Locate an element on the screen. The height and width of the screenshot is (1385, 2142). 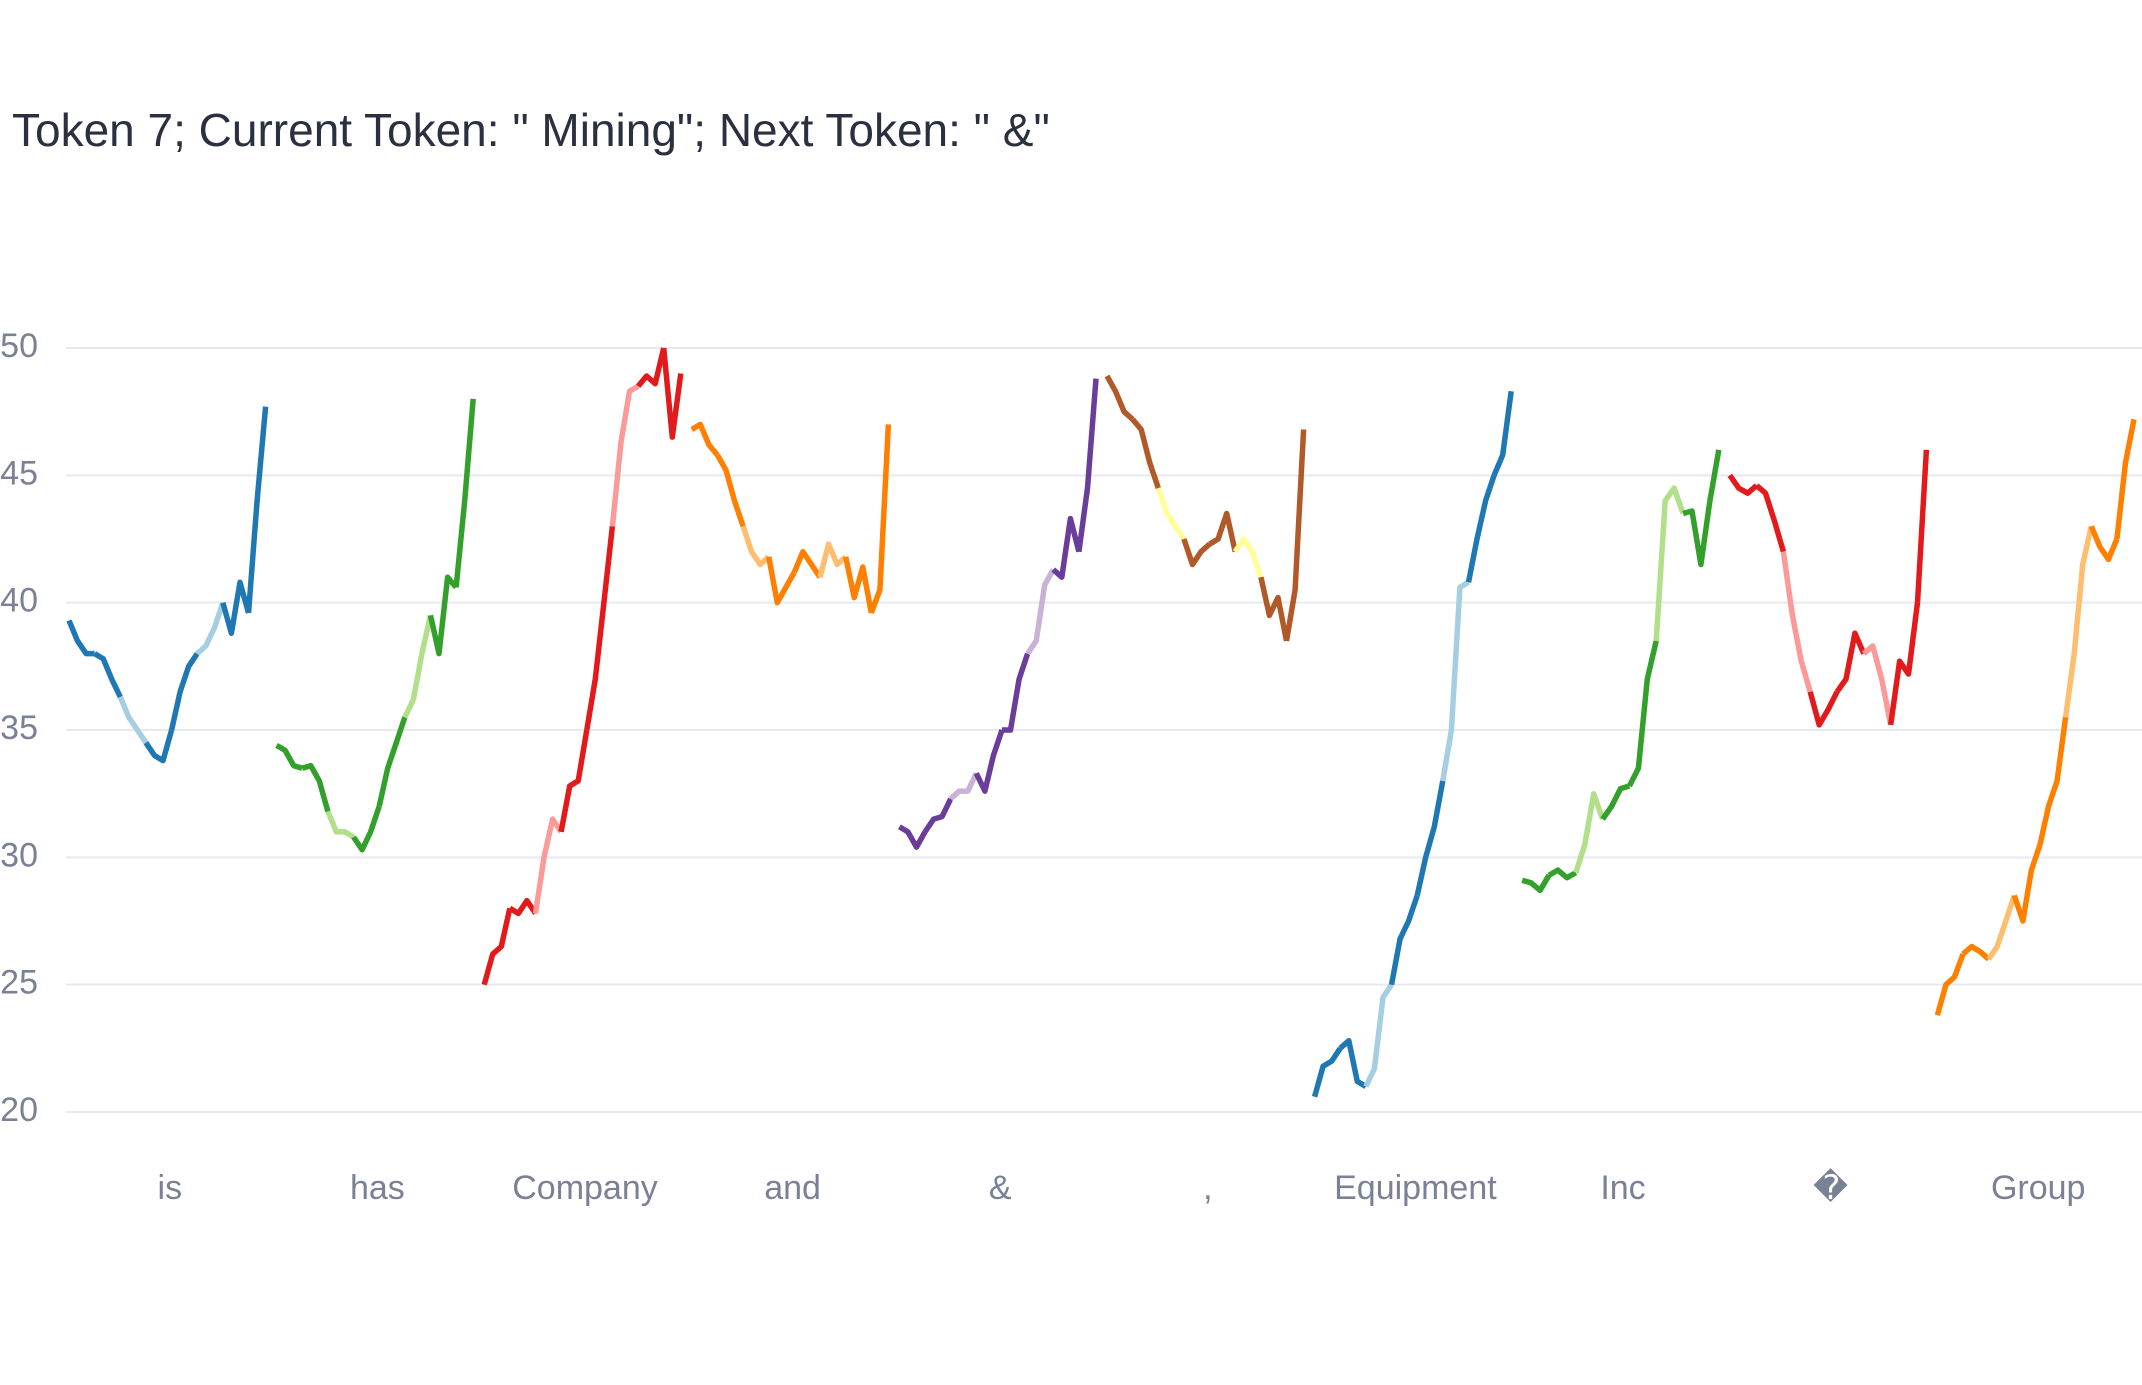
x-tick-label: Inc is located at coordinates (1622, 1188).